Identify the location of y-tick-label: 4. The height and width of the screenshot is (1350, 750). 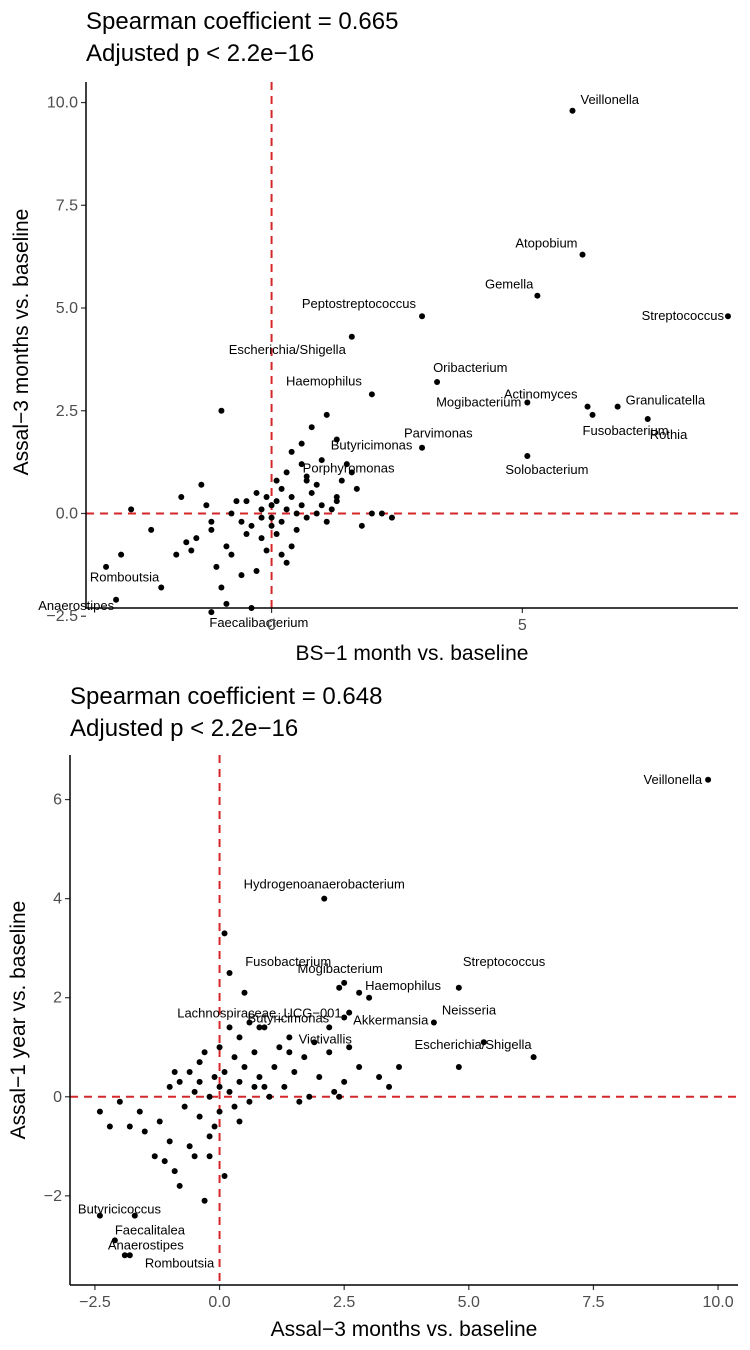
(57, 899).